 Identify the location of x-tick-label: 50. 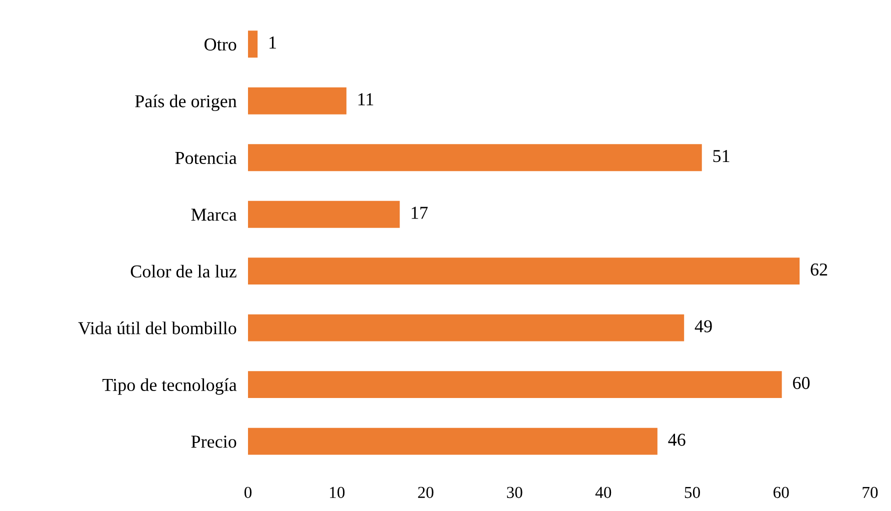
(692, 492).